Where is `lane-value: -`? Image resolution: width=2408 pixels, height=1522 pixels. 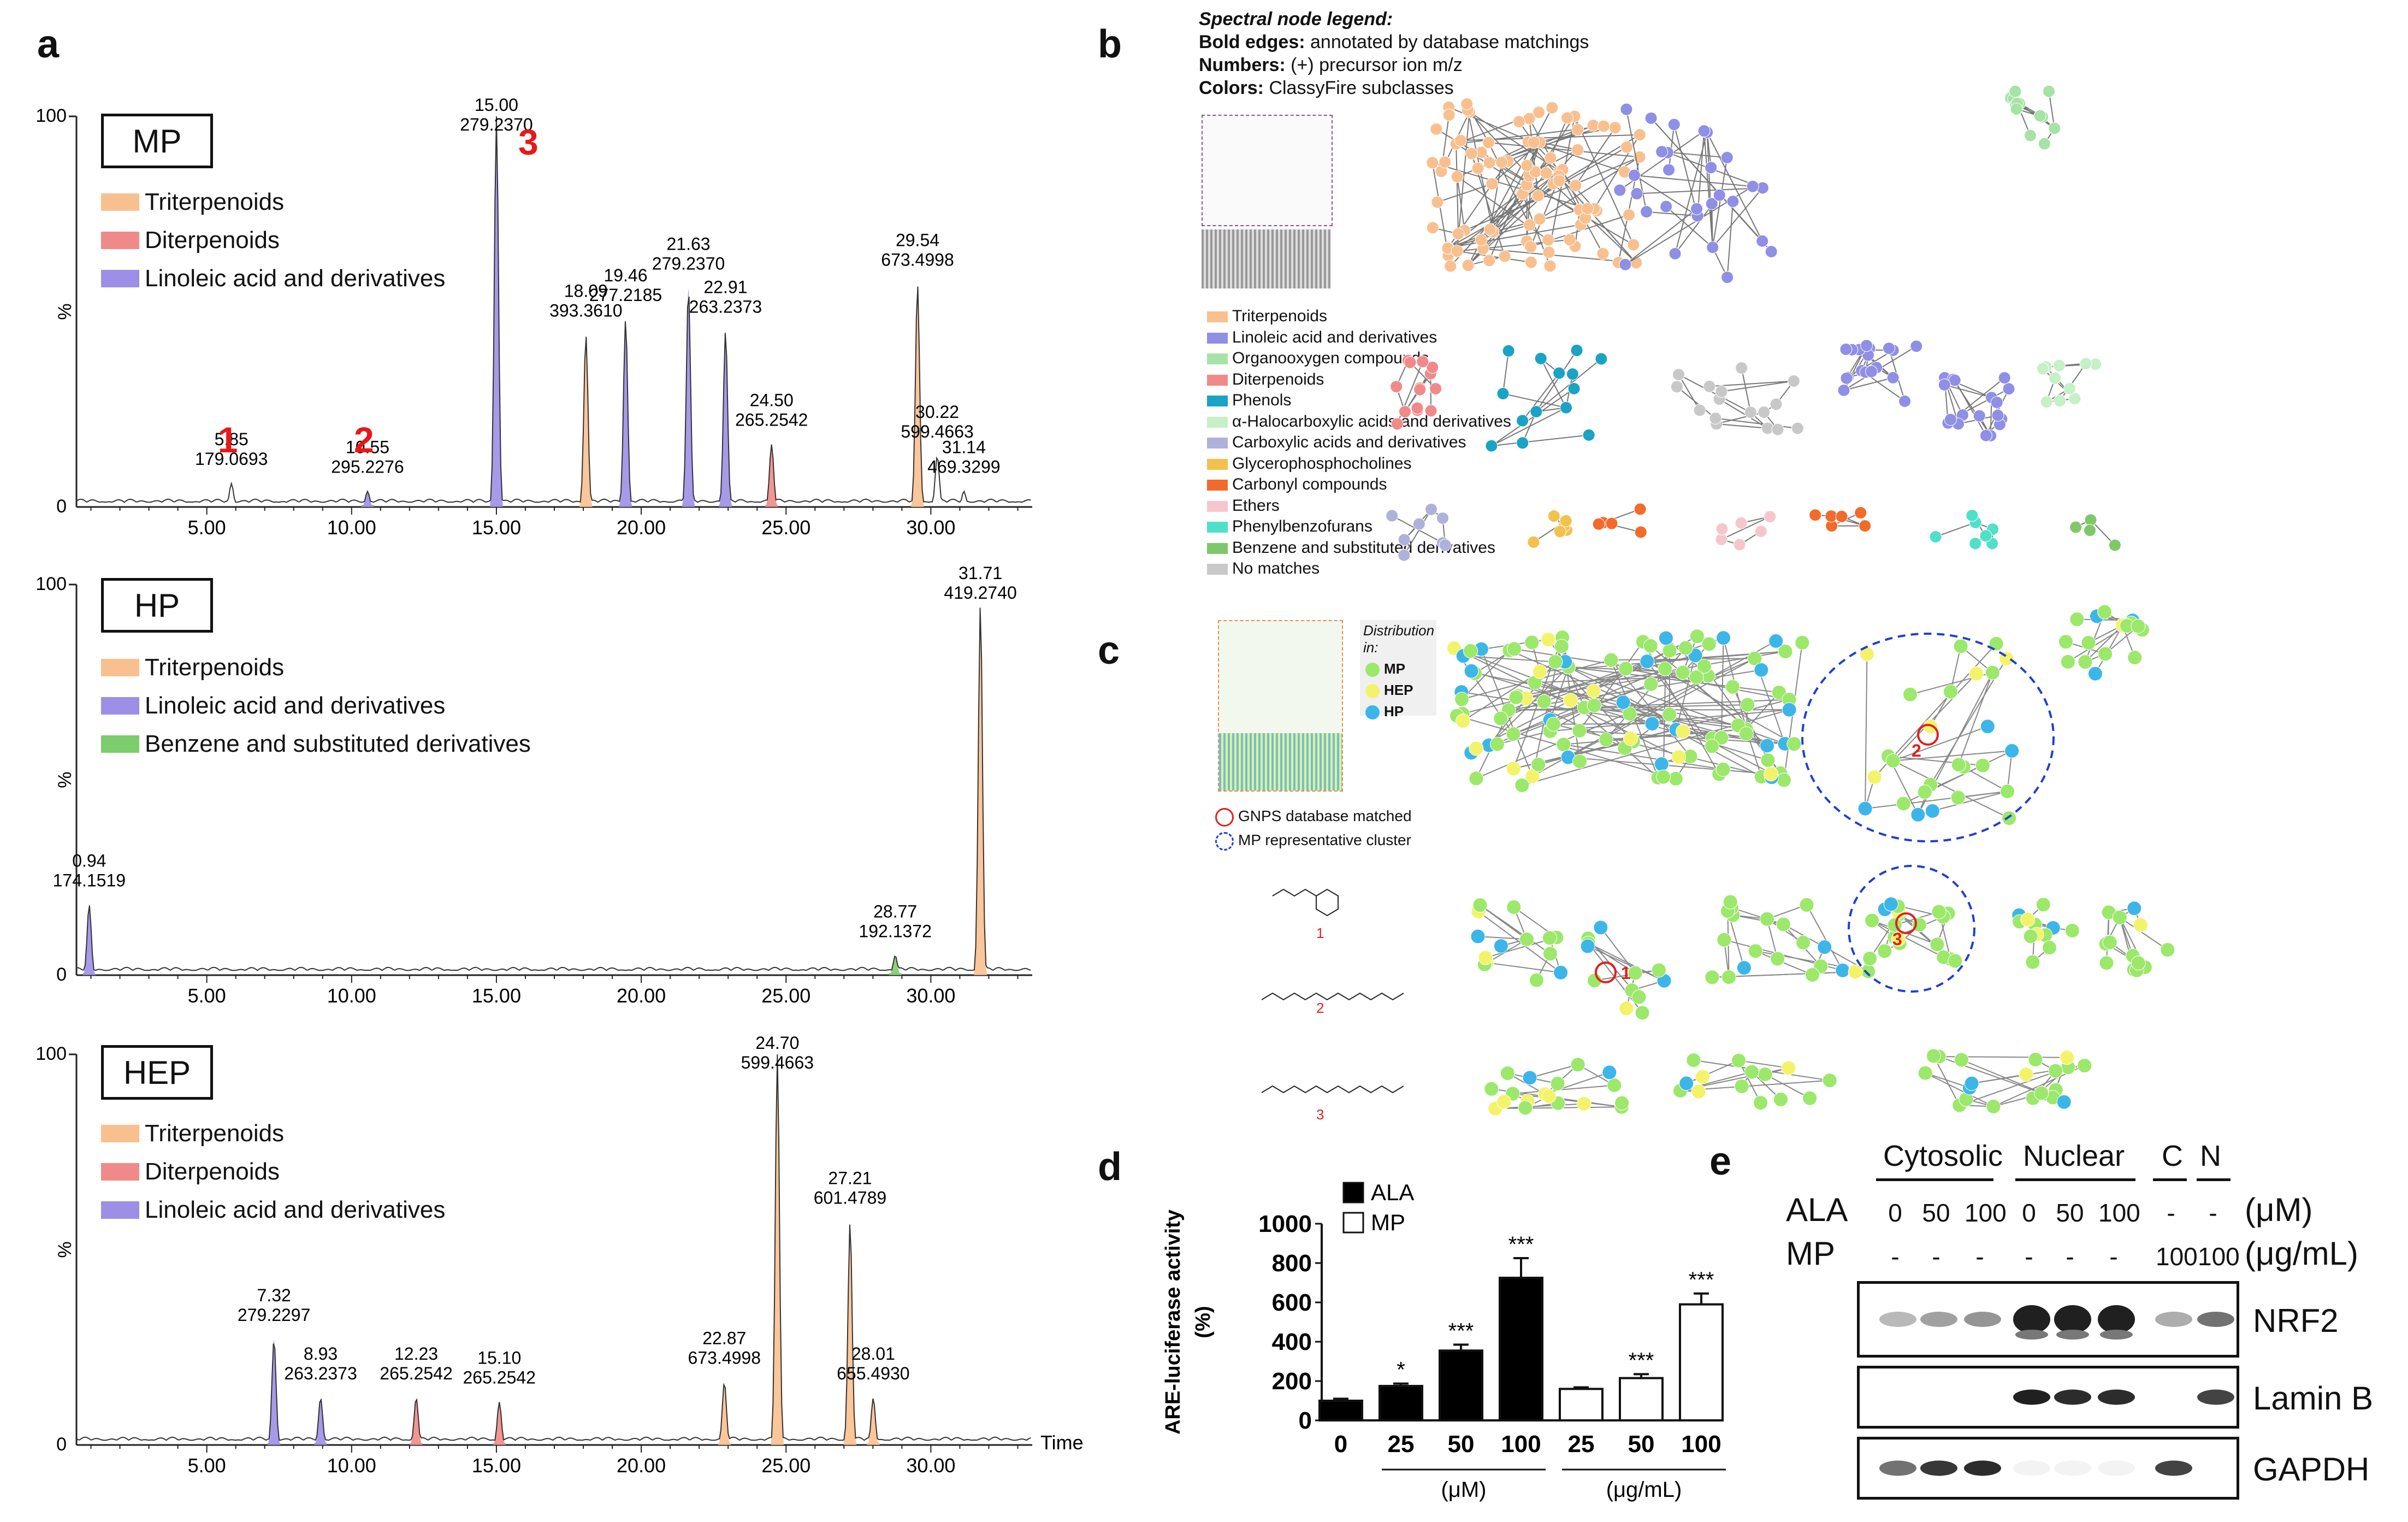
lane-value: - is located at coordinates (2070, 1256).